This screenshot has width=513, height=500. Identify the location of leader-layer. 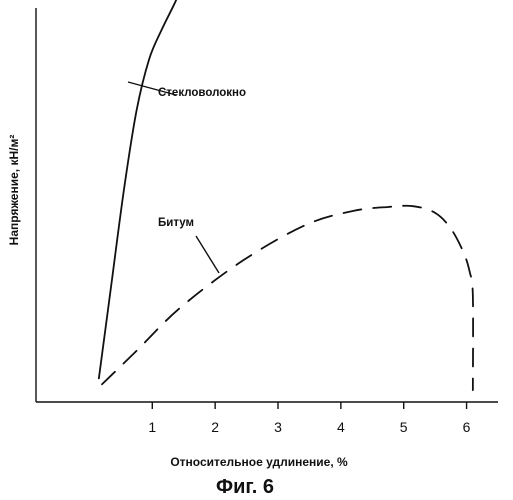
(173, 177).